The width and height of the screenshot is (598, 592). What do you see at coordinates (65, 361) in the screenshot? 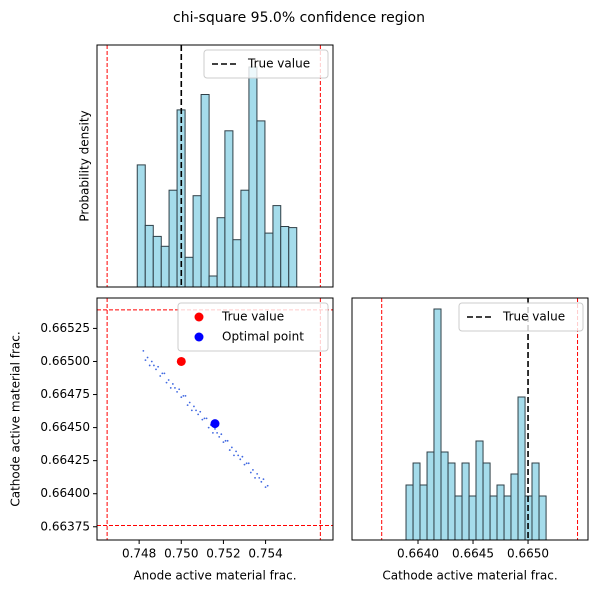
I see `y-tick-label: 0.66500` at bounding box center [65, 361].